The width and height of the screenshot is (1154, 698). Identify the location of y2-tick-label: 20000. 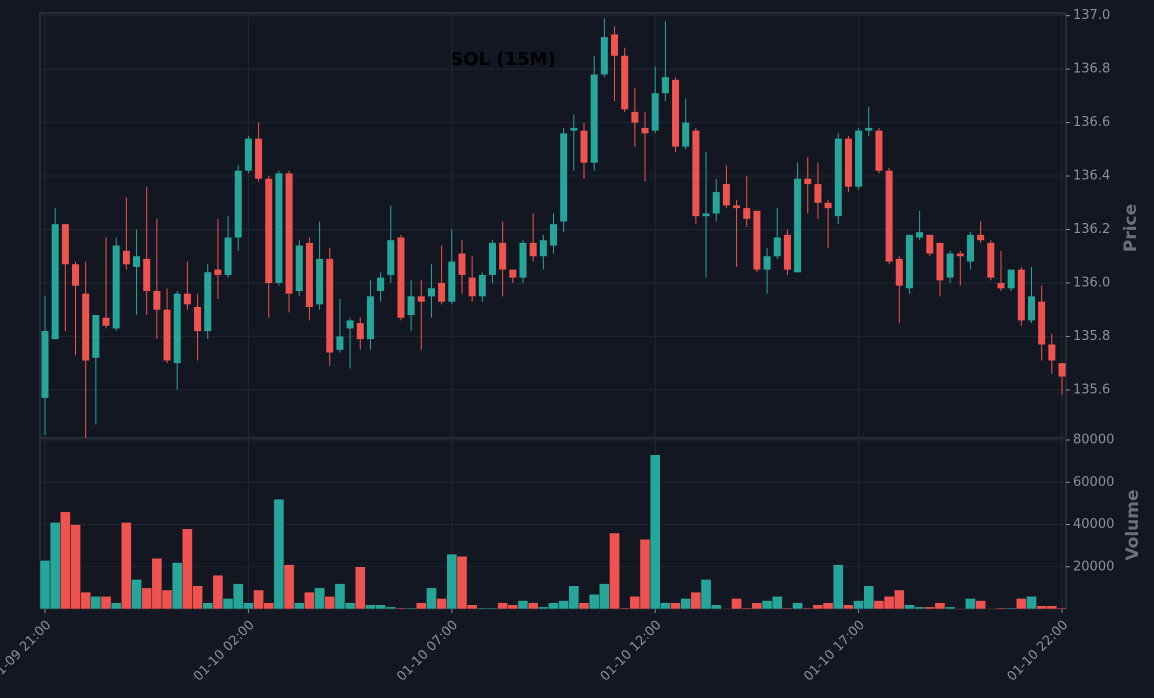
(1093, 566).